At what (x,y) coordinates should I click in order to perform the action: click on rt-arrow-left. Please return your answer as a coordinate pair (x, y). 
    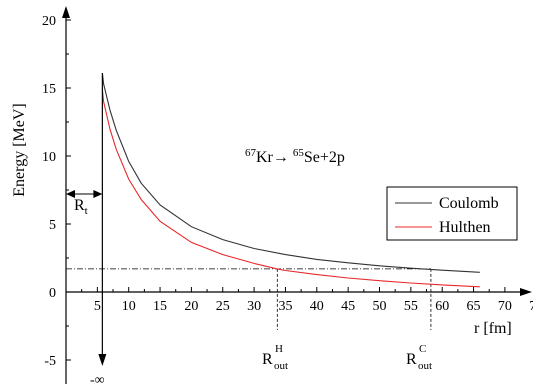
    Looking at the image, I should click on (70, 194).